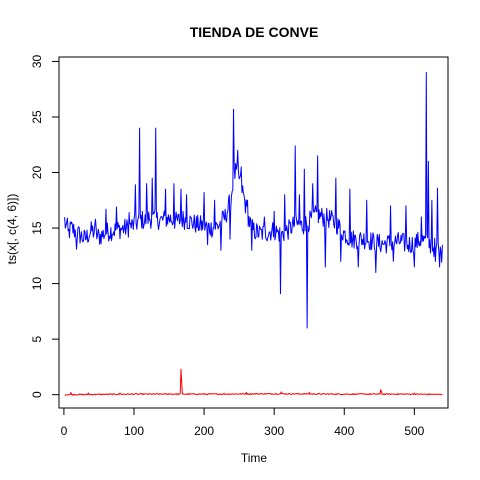  Describe the element at coordinates (274, 431) in the screenshot. I see `x-tick-label: 300` at that location.